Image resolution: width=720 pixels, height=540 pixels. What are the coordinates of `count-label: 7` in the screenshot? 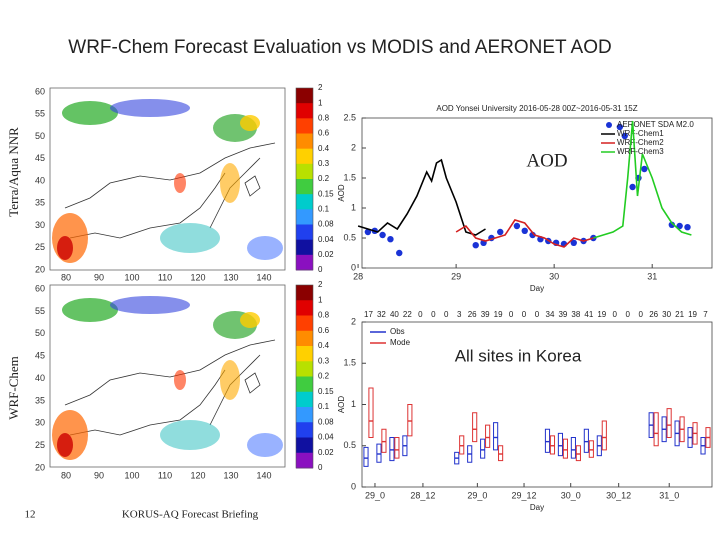 It's located at (705, 314).